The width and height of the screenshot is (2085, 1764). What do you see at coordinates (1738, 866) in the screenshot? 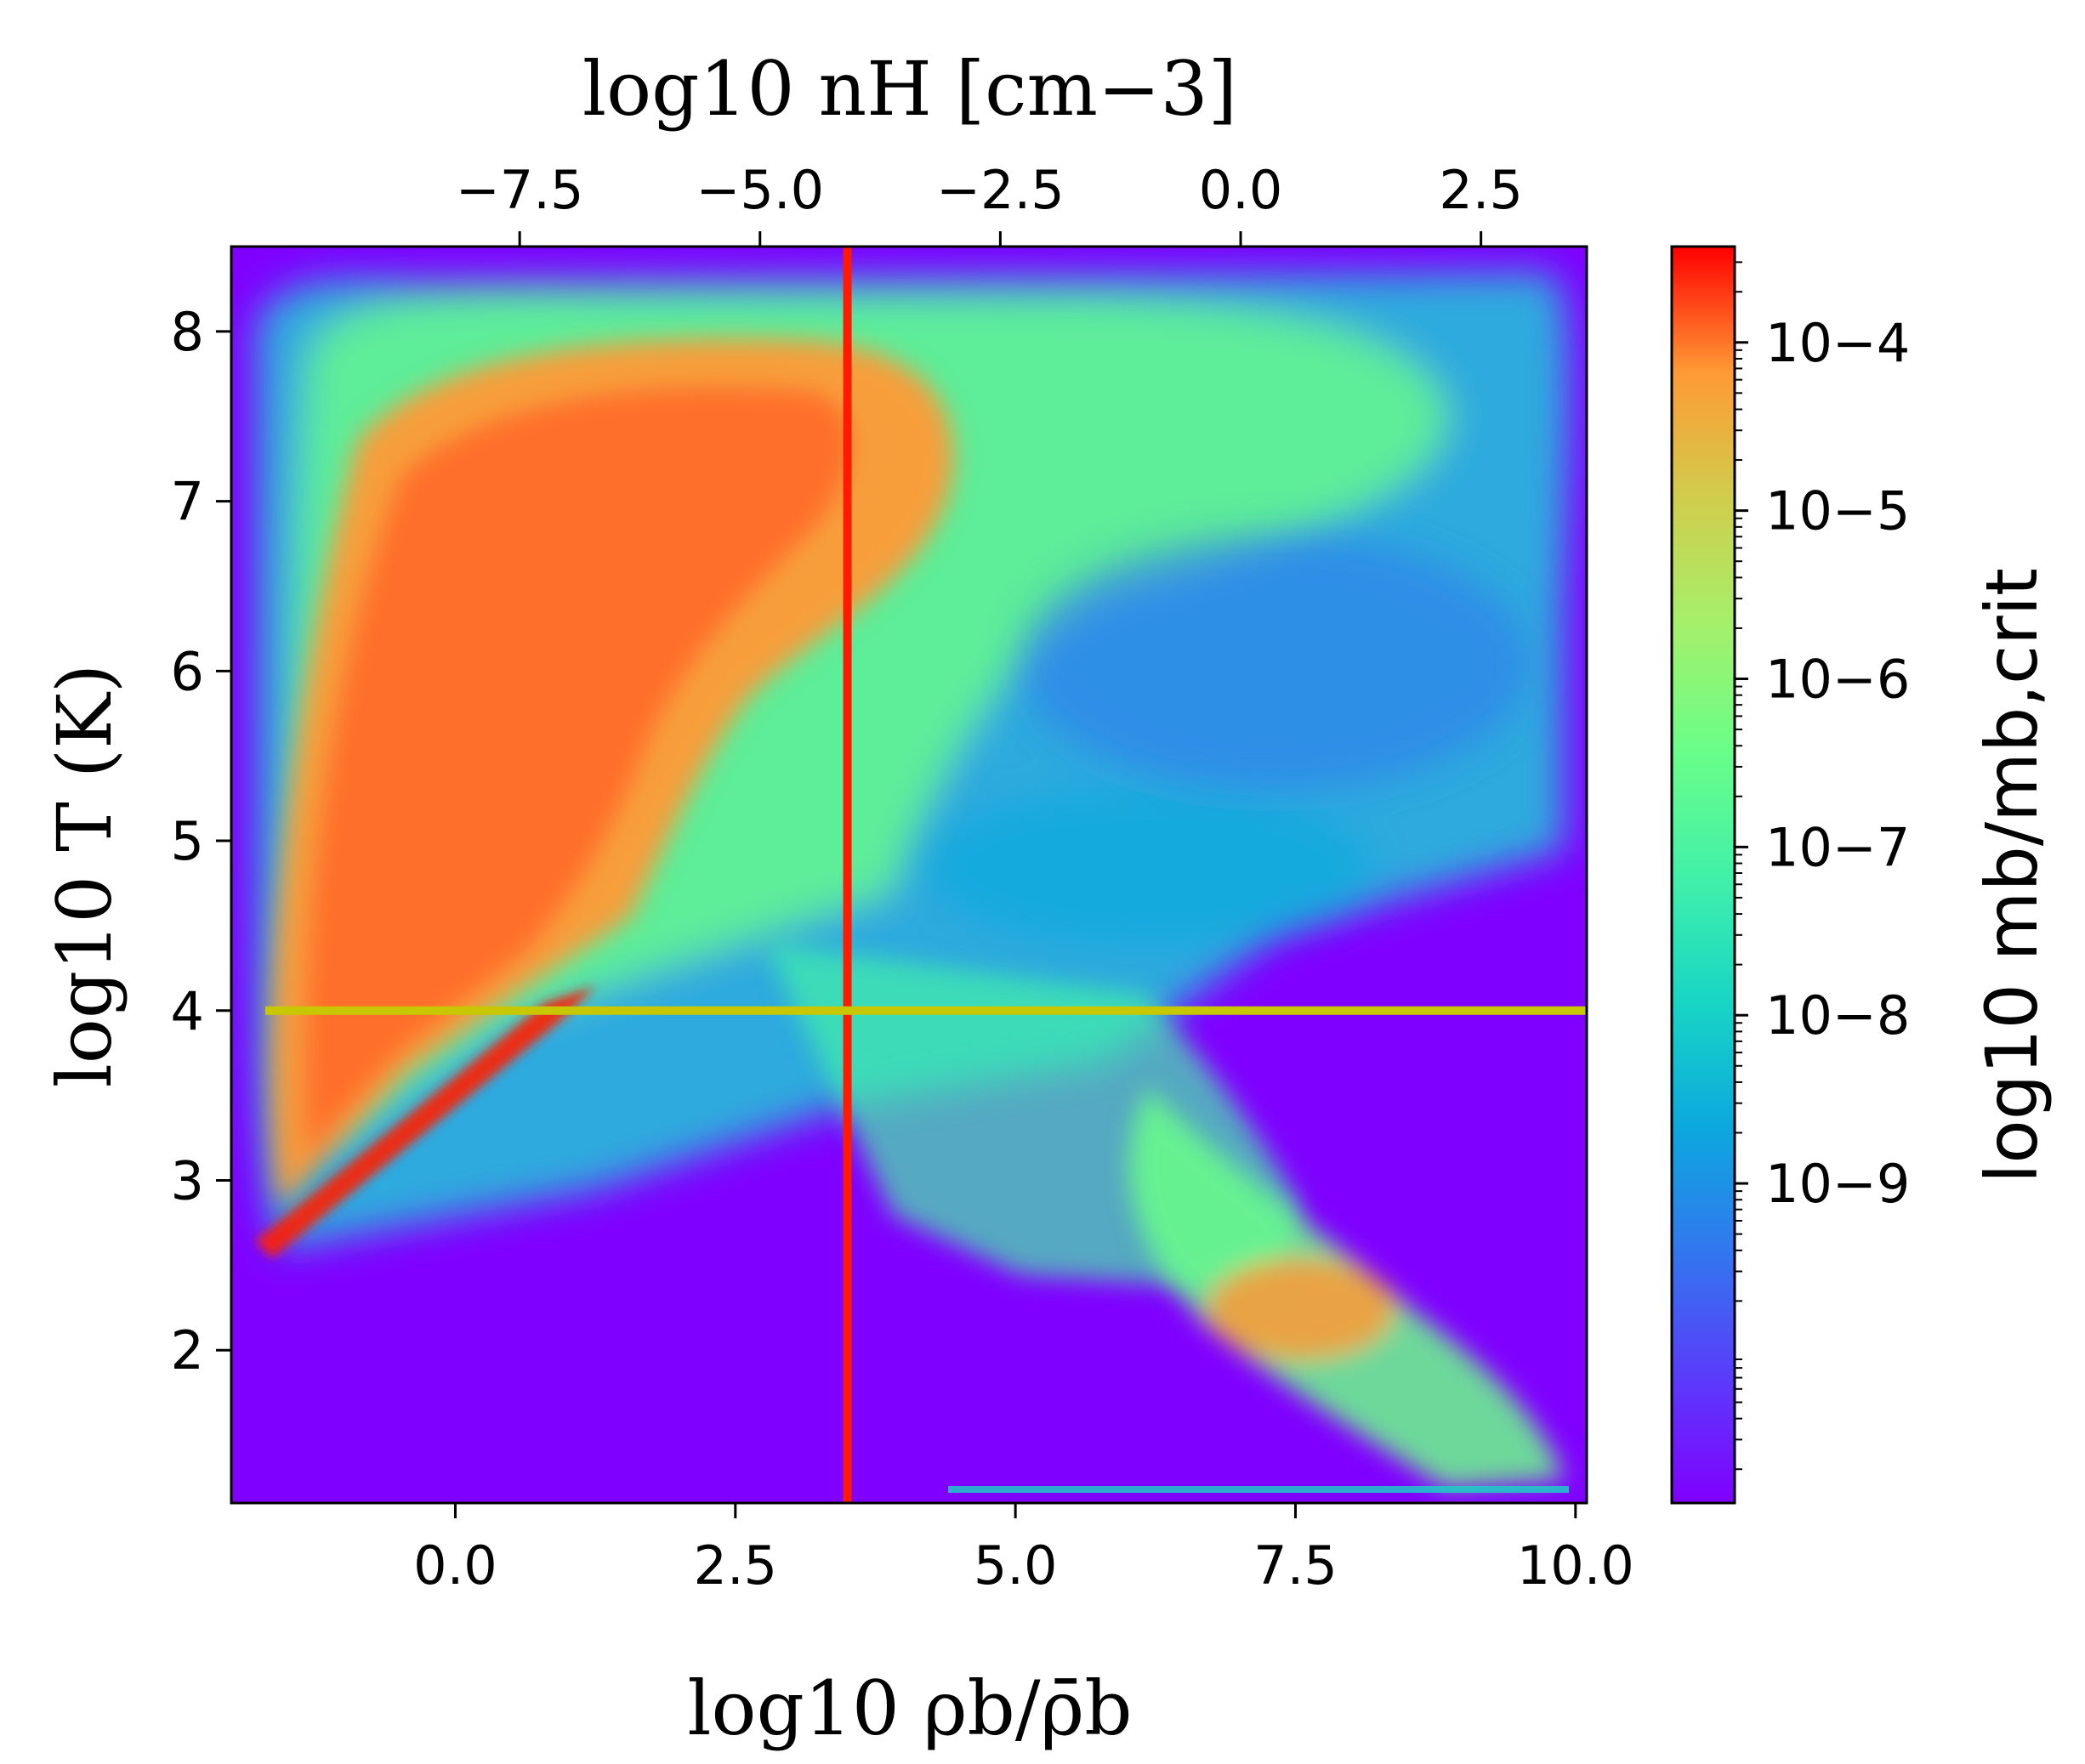
I see `colorbar-minor-ticks` at bounding box center [1738, 866].